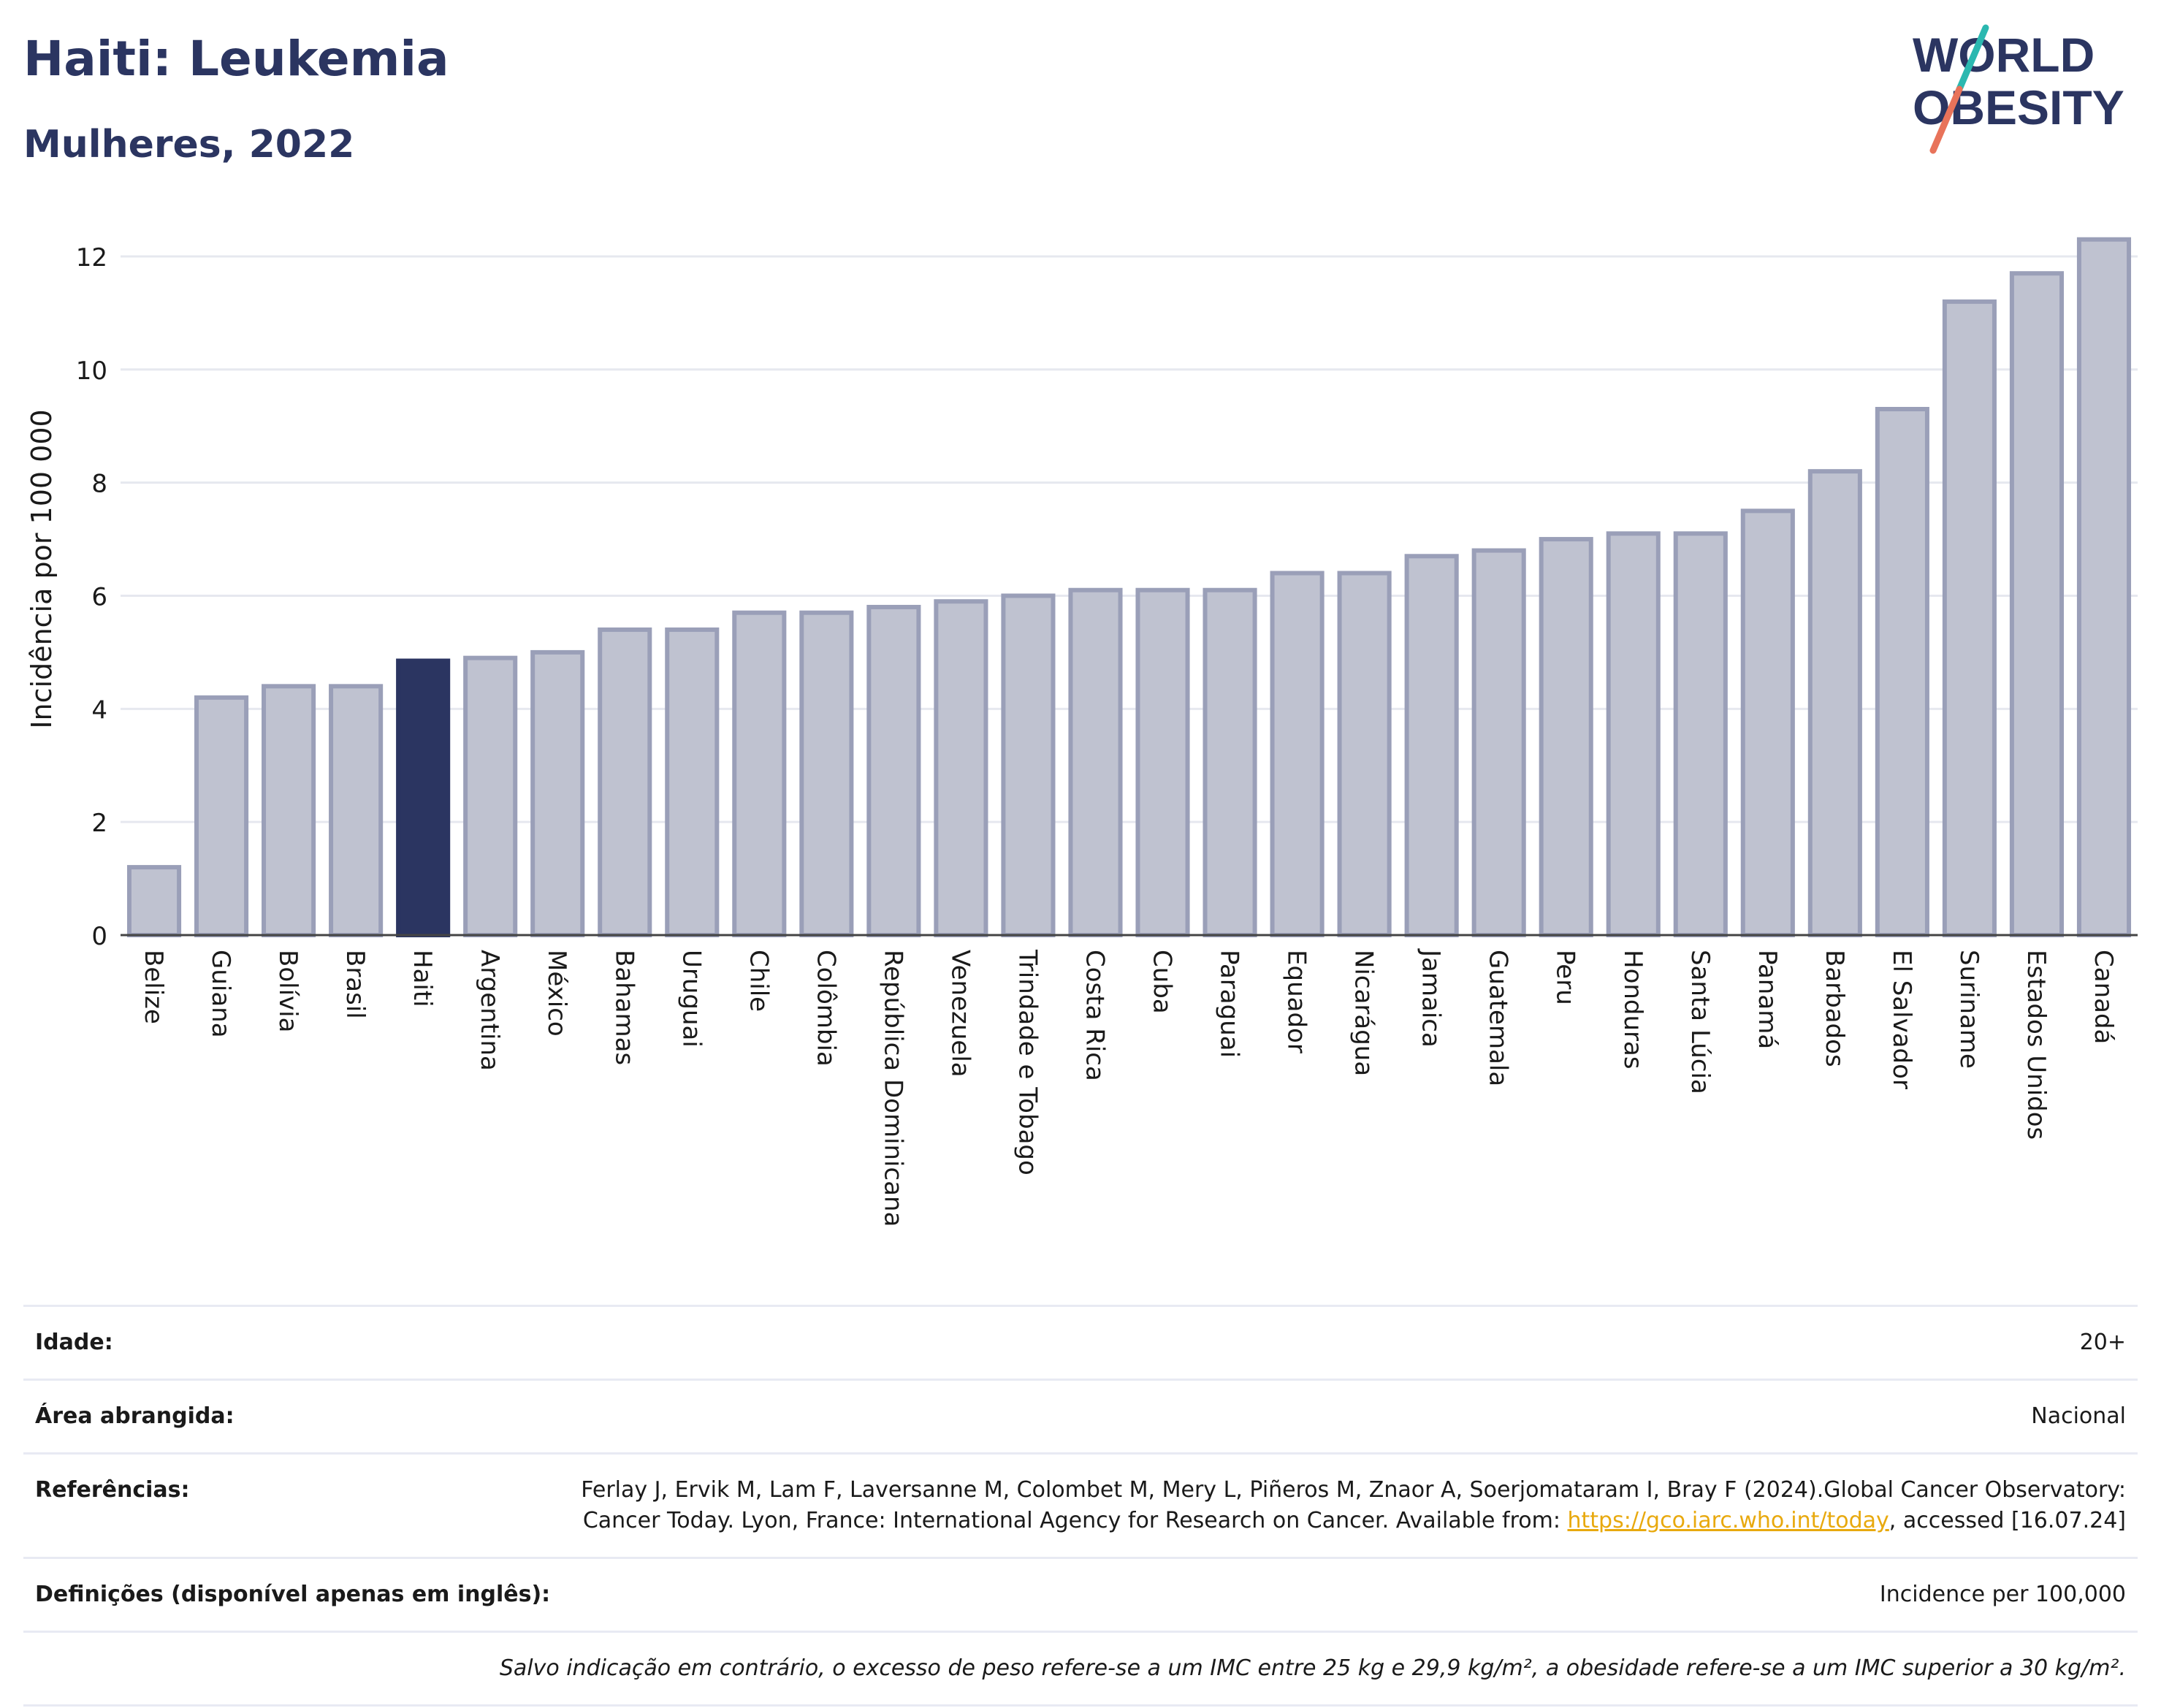  Describe the element at coordinates (1835, 1009) in the screenshot. I see `x-tick-label-25: Barbados` at that location.